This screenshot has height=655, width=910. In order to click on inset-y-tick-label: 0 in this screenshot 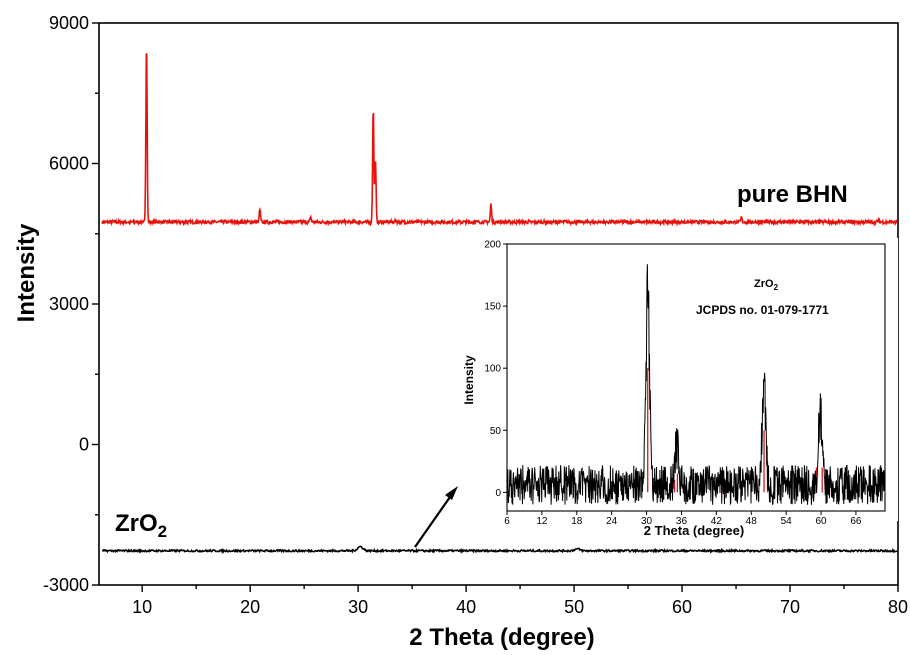, I will do `click(498, 493)`.